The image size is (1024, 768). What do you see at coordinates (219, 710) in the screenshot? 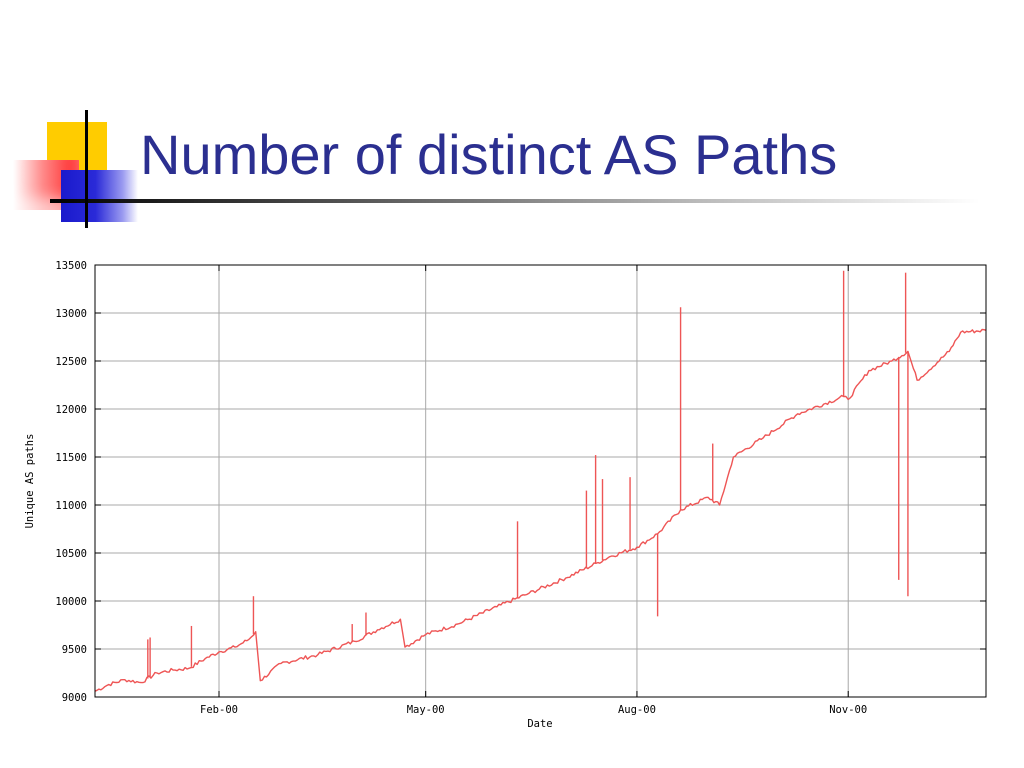
I see `x-tick-label: Feb-00` at bounding box center [219, 710].